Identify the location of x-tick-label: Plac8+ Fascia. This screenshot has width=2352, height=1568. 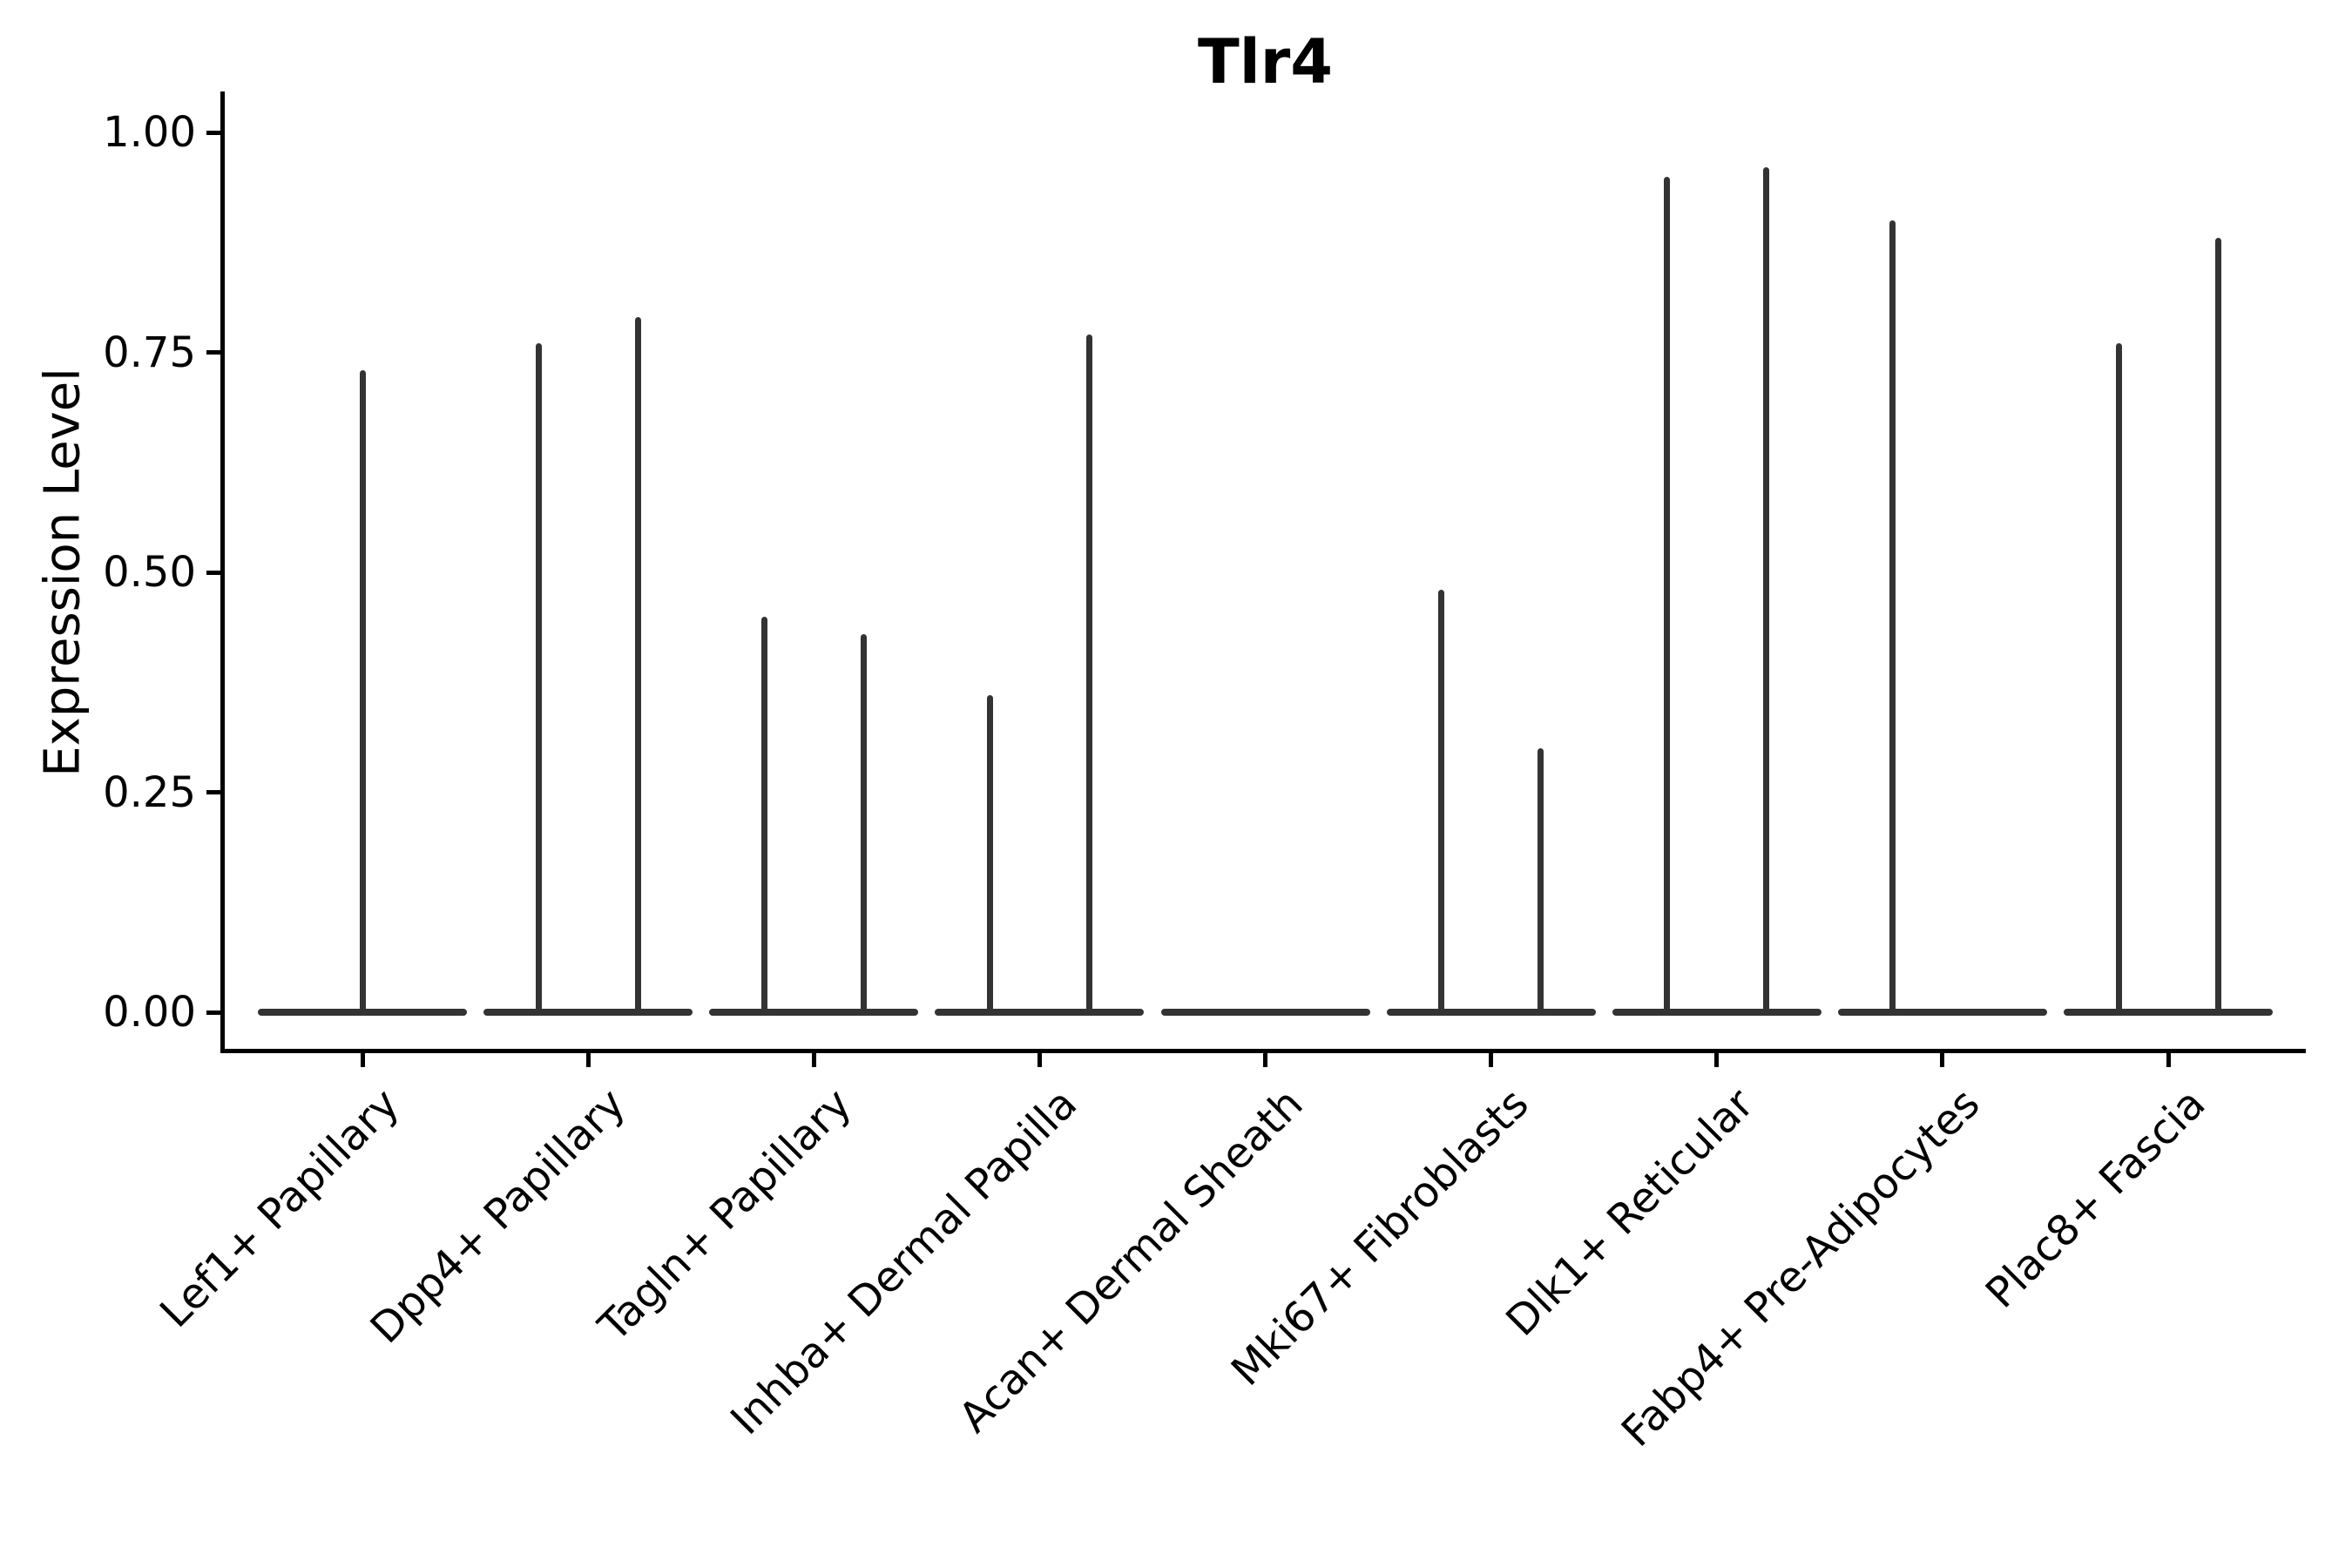
(2096, 1198).